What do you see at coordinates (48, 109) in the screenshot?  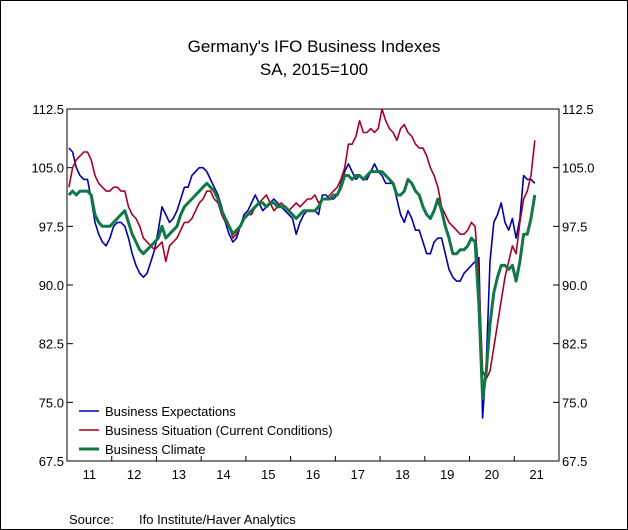 I see `y-tick-label-left: 112.5` at bounding box center [48, 109].